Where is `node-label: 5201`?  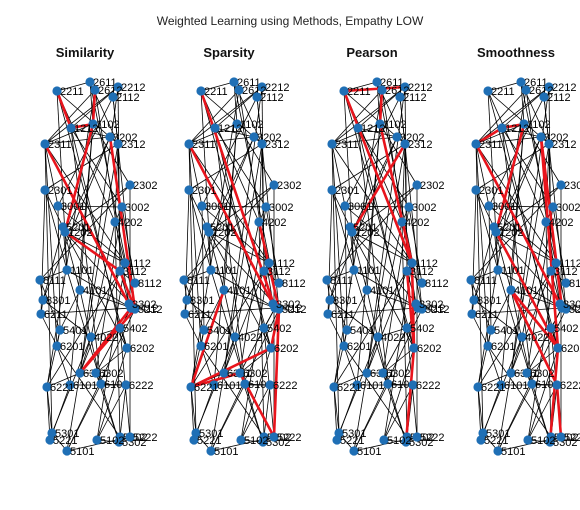
node-label: 5201 is located at coordinates (78, 228).